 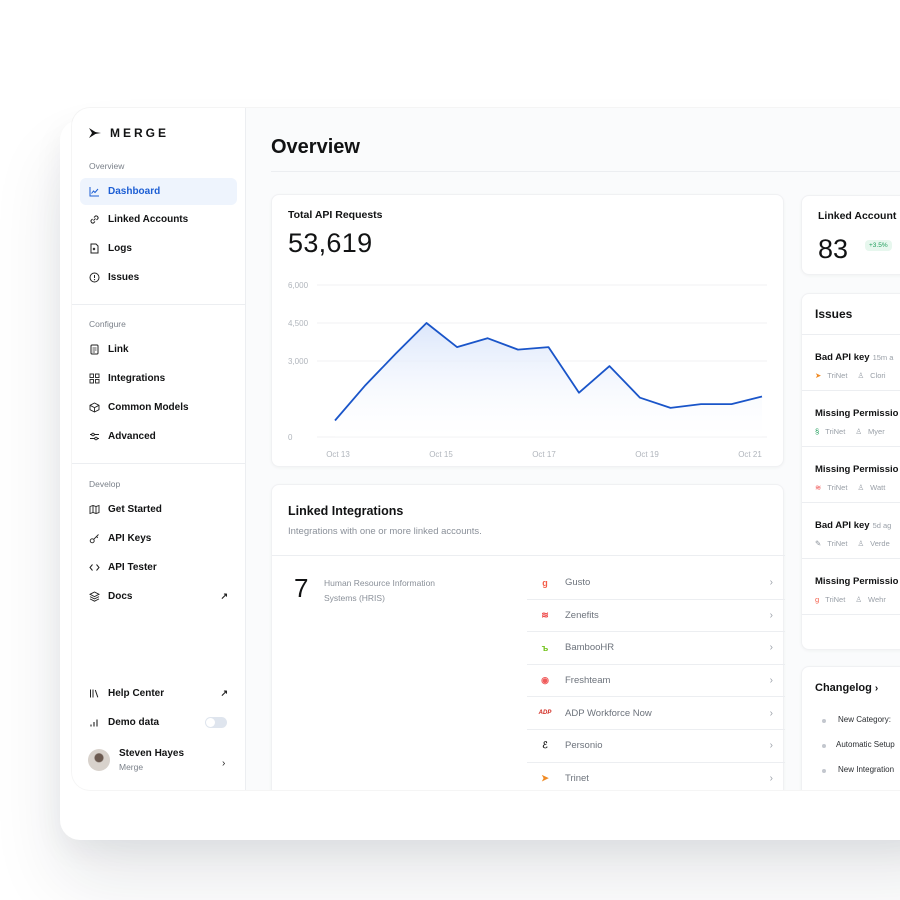 I want to click on issue-meta: ≋ TriNet ♙ Watt, so click(x=857, y=487).